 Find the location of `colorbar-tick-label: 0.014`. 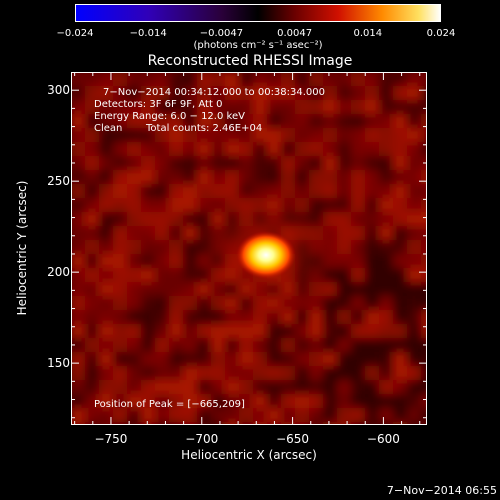

colorbar-tick-label: 0.014 is located at coordinates (368, 33).